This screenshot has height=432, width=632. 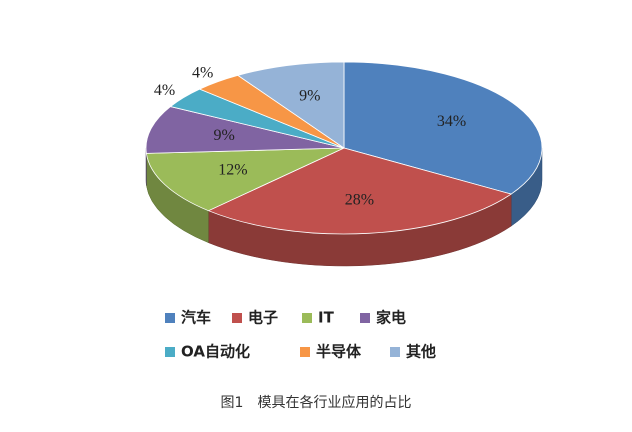 I want to click on value-label: 28%, so click(x=359, y=200).